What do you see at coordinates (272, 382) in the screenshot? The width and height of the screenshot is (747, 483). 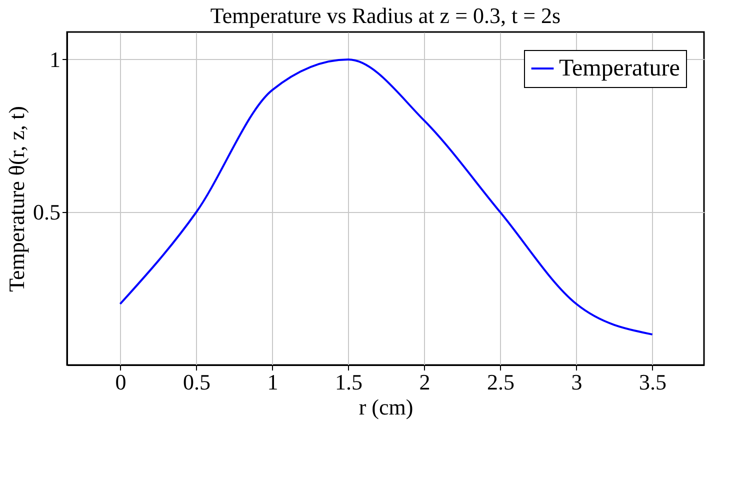 I see `x-tick-label: 1` at bounding box center [272, 382].